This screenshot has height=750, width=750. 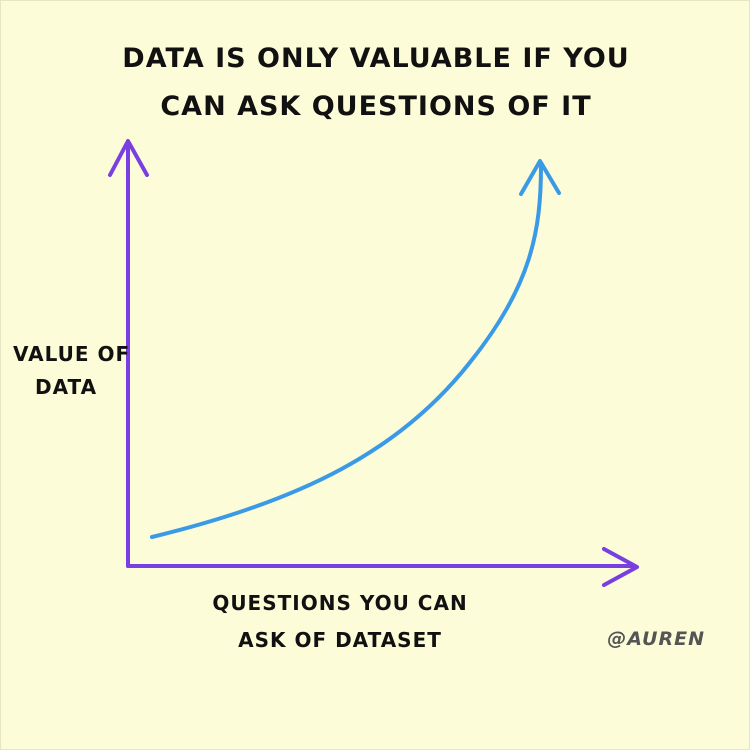 What do you see at coordinates (540, 177) in the screenshot?
I see `curve-arrowhead` at bounding box center [540, 177].